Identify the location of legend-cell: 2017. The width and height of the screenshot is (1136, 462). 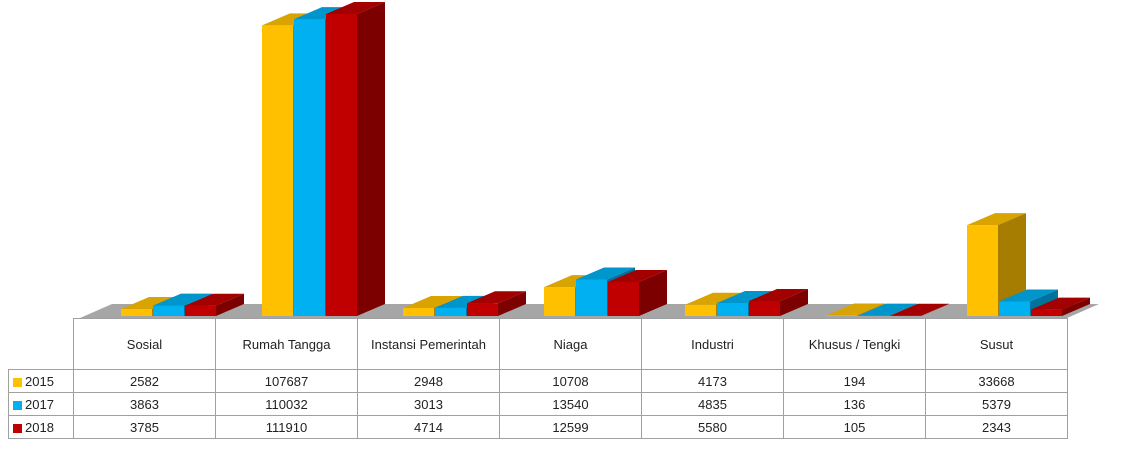
(41, 404).